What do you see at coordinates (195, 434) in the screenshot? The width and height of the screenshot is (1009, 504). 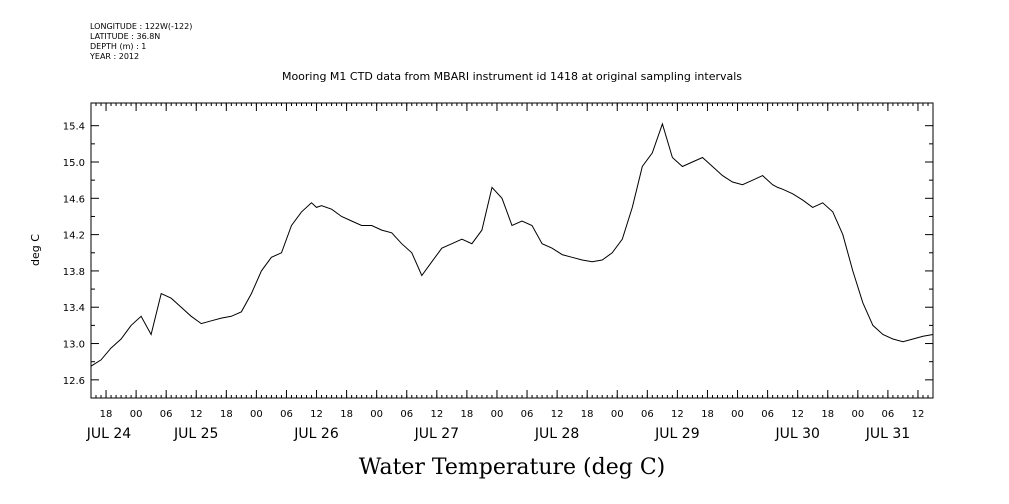 I see `x-day-label: JUL 25` at bounding box center [195, 434].